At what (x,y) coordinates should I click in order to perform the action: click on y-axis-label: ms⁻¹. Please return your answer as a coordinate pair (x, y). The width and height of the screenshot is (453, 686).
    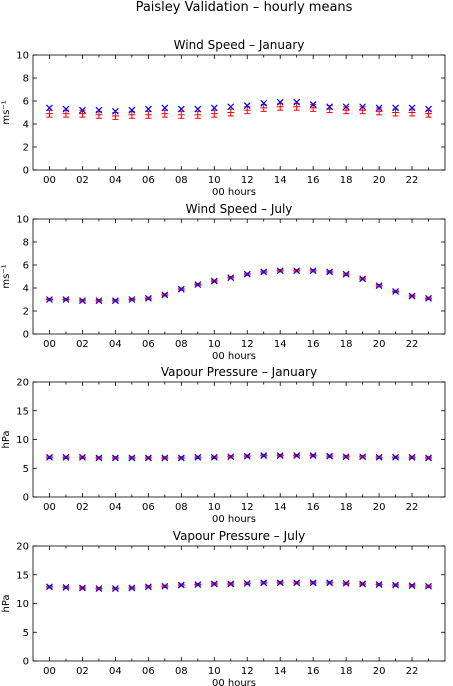
    Looking at the image, I should click on (6, 112).